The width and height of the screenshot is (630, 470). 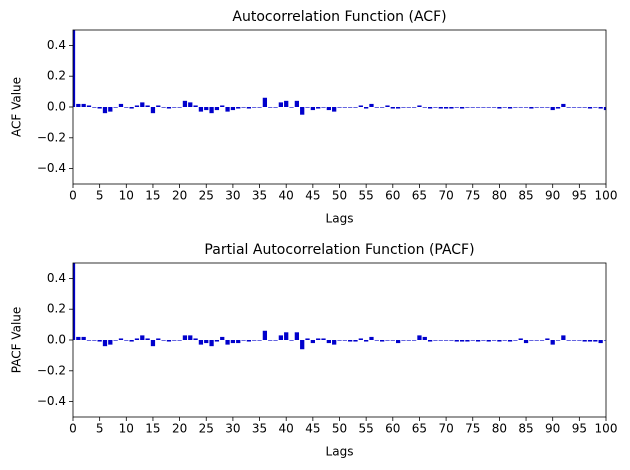 I want to click on y-tick-label: 0.4, so click(x=56, y=45).